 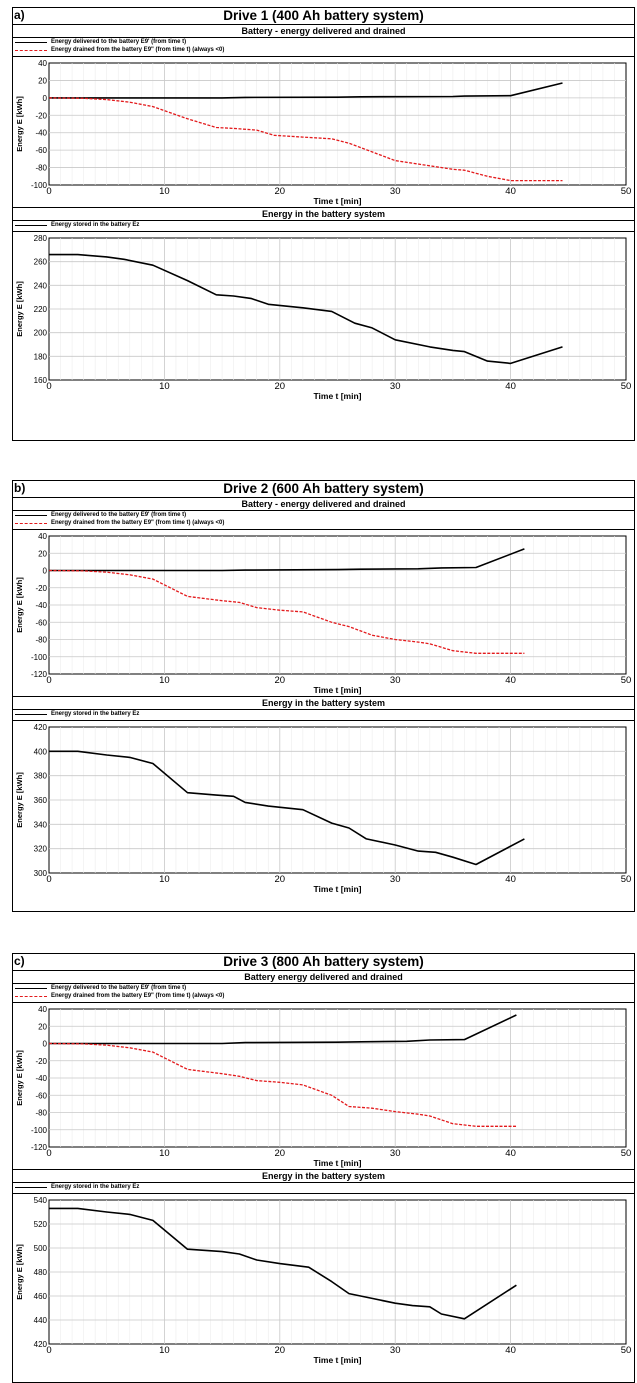 What do you see at coordinates (41, 1296) in the screenshot?
I see `y-tick-label: 460` at bounding box center [41, 1296].